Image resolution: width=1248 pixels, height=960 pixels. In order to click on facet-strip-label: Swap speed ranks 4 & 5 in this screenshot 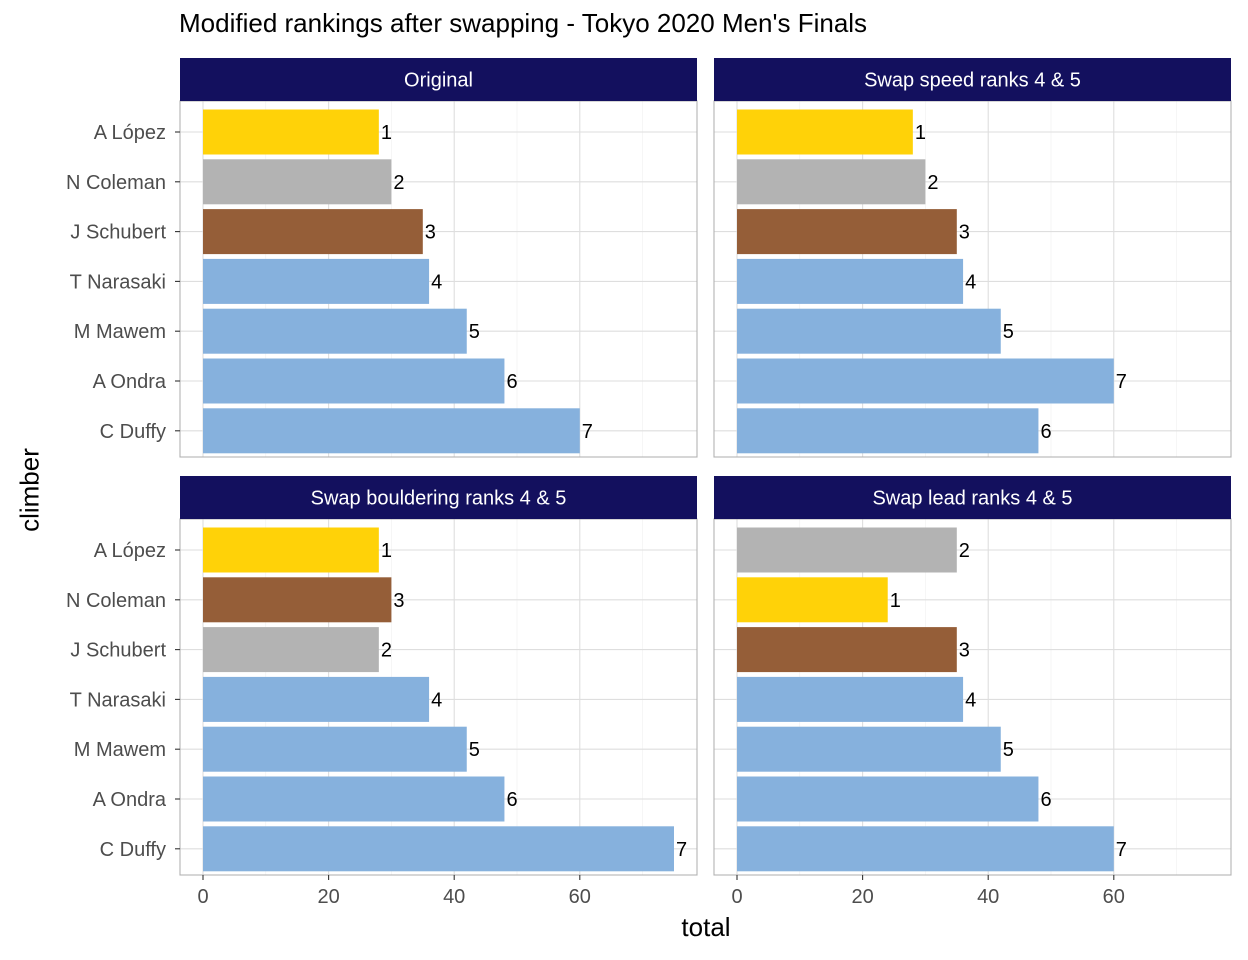, I will do `click(972, 81)`.